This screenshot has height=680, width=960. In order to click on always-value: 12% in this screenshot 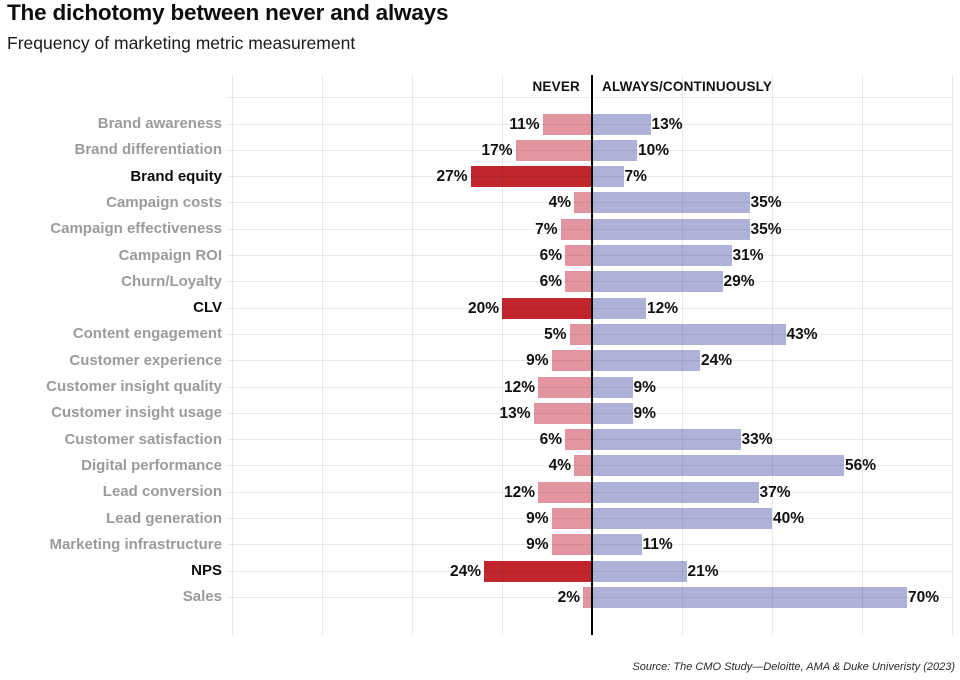, I will do `click(663, 308)`.